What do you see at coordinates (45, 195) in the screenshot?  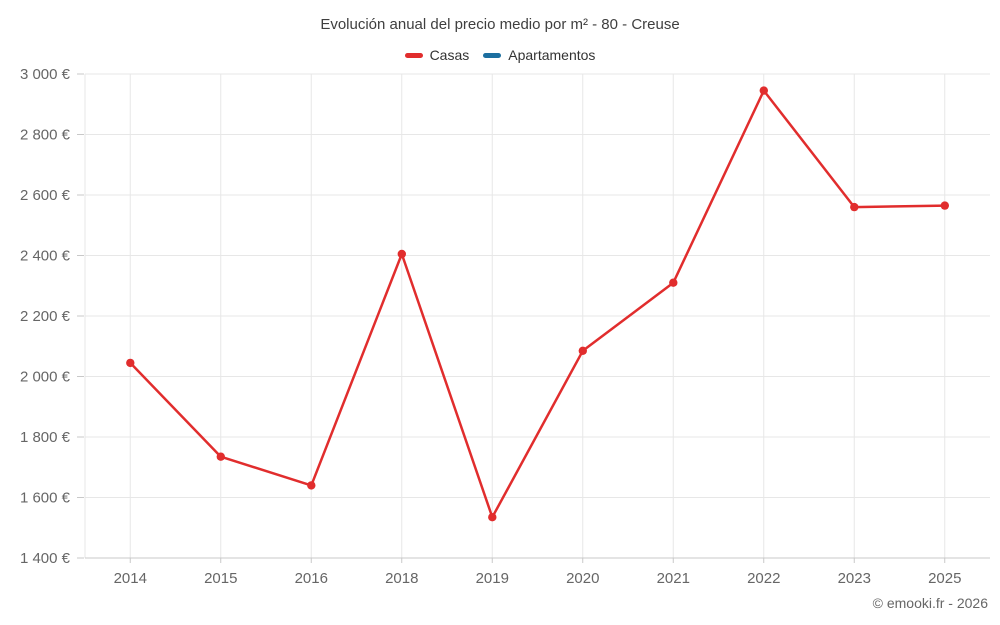 I see `y-tick-label: 2 600 €` at bounding box center [45, 195].